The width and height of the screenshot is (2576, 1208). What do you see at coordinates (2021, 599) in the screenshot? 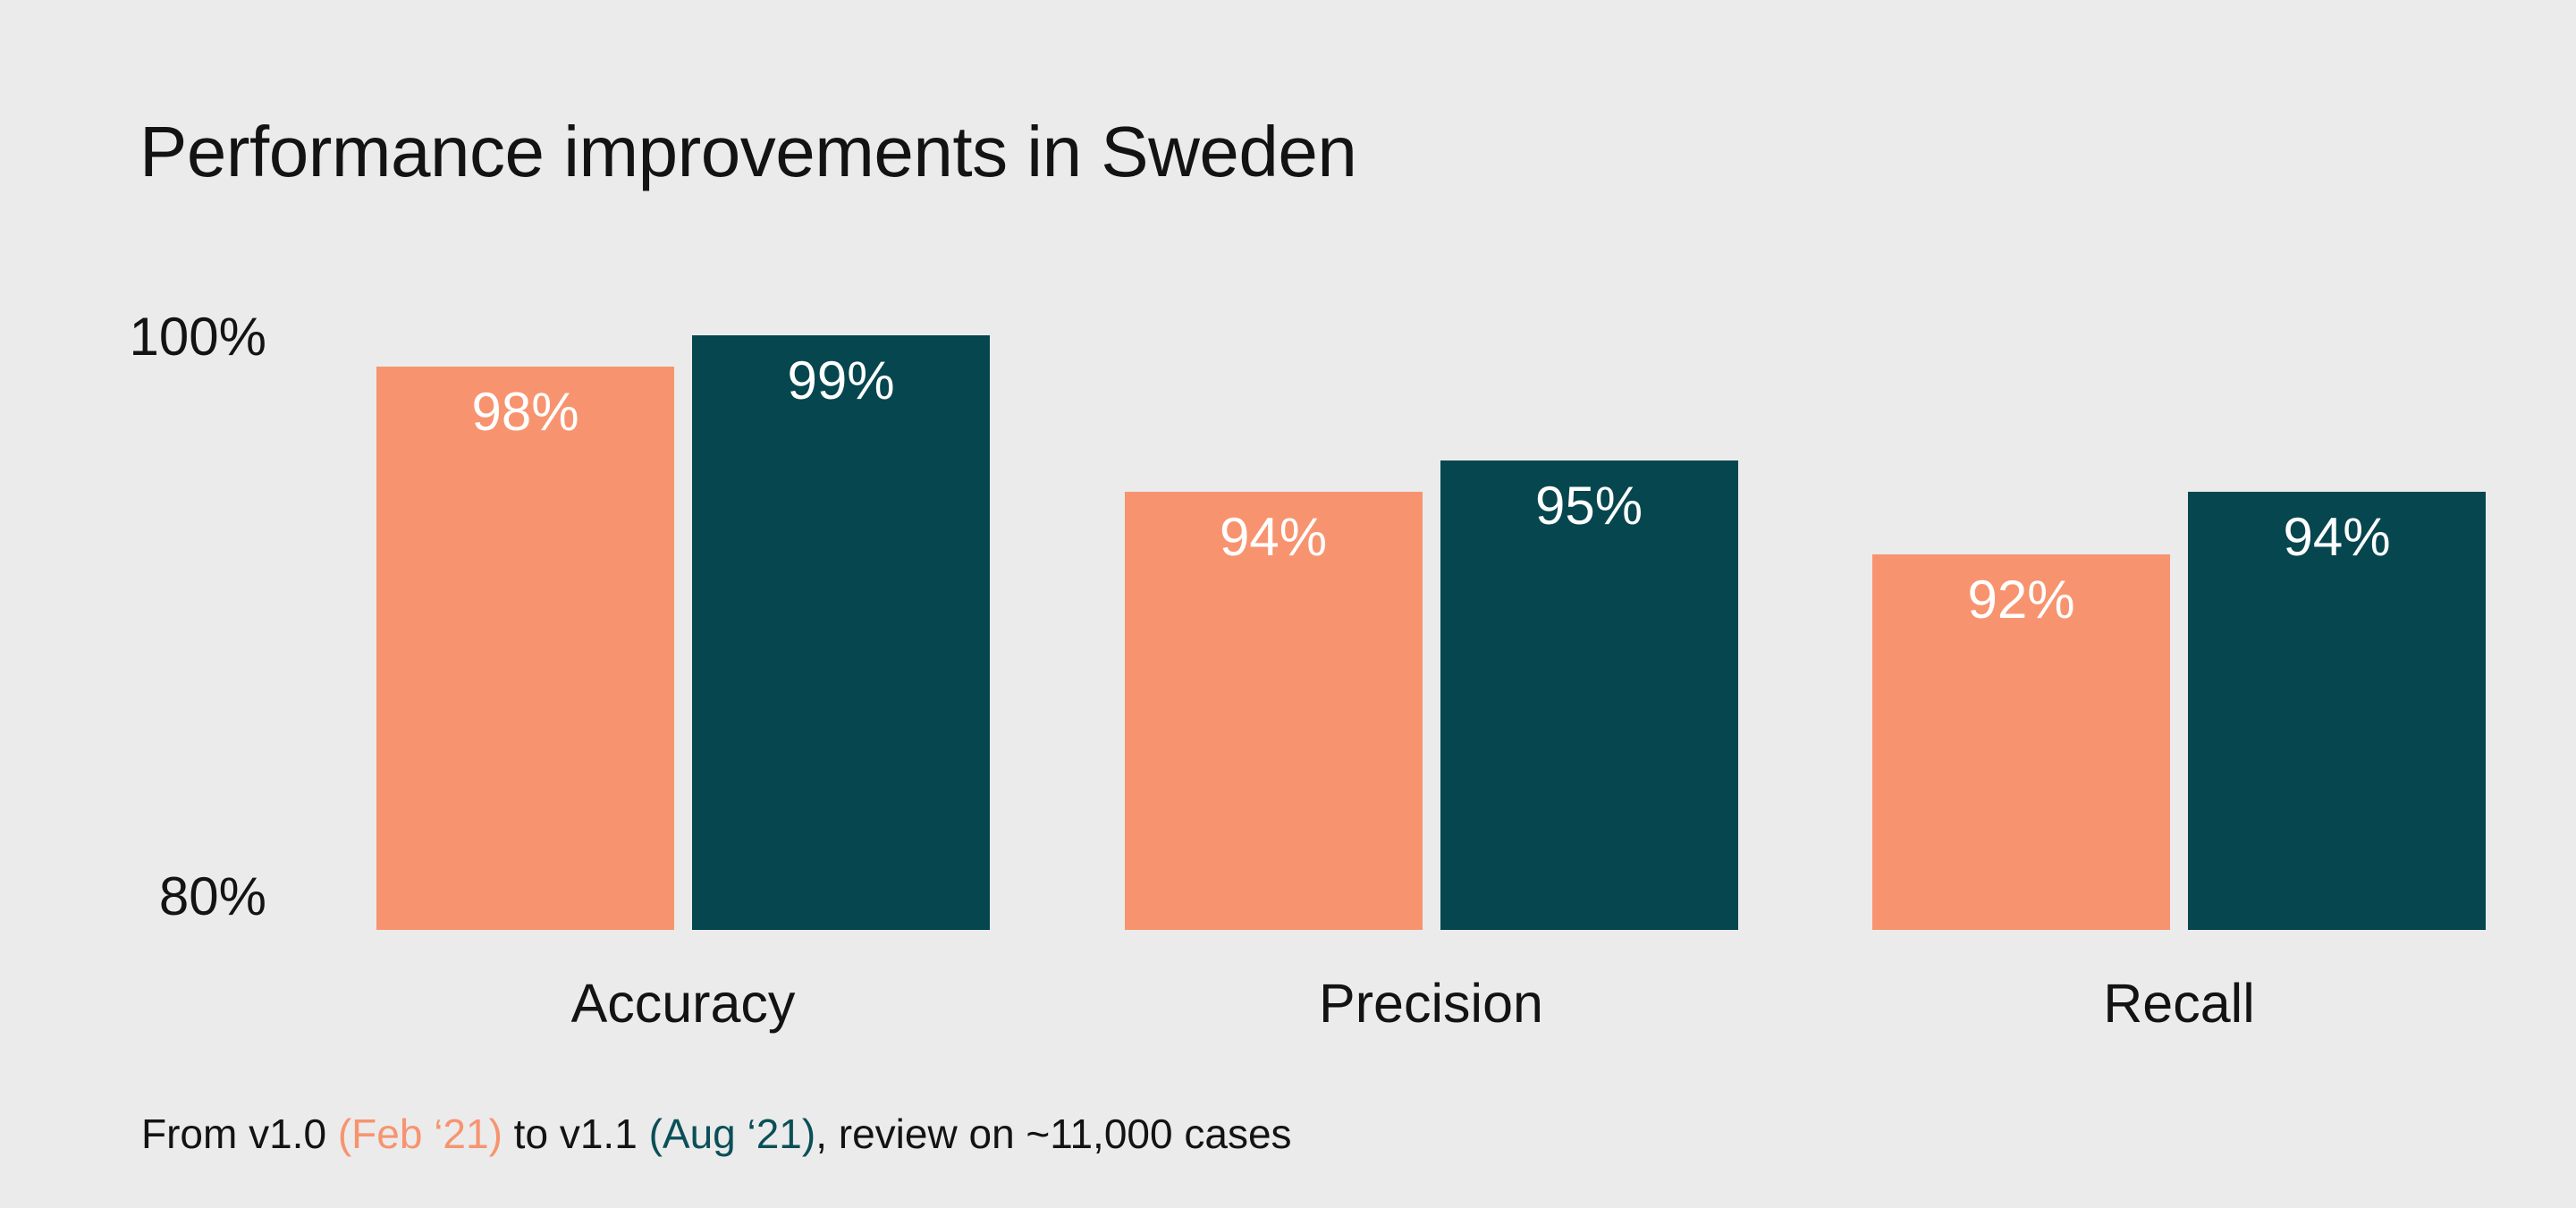
I see `bar-value-label: 92%` at bounding box center [2021, 599].